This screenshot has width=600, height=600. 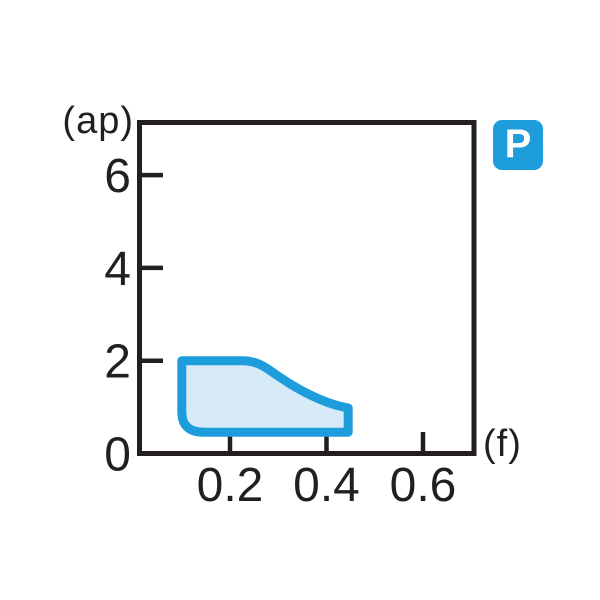 I want to click on x-tick-label: 0.6, so click(x=423, y=485).